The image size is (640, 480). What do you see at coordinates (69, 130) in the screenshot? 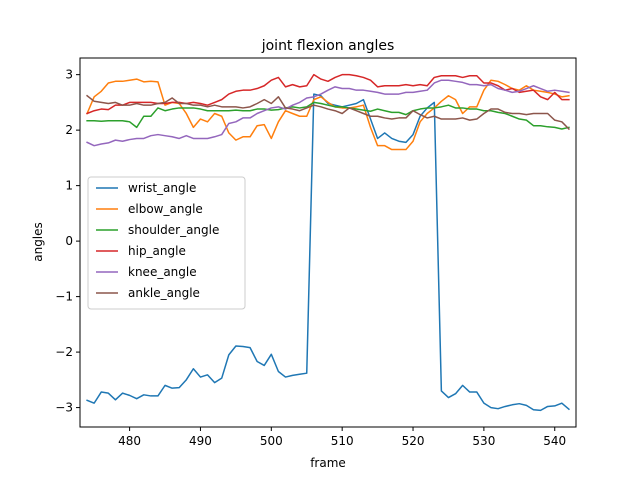
I see `y-tick-label: 2` at bounding box center [69, 130].